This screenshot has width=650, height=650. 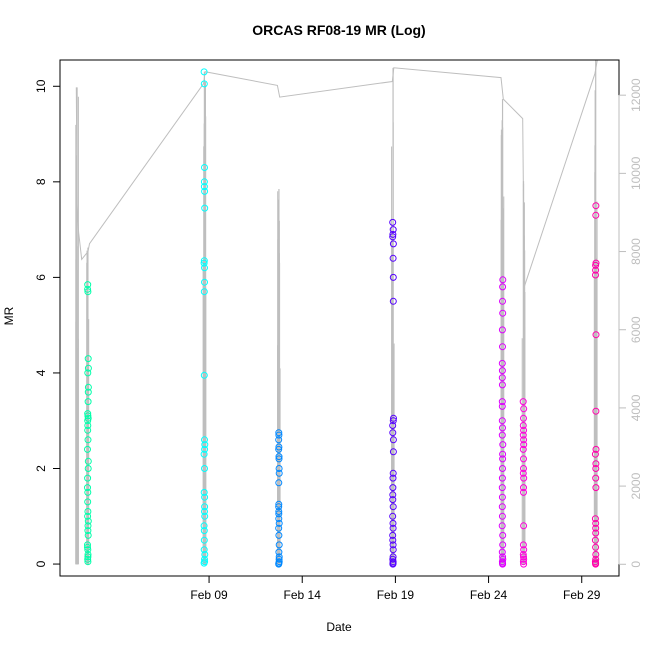 What do you see at coordinates (396, 595) in the screenshot?
I see `x-tick-label: Feb 19` at bounding box center [396, 595].